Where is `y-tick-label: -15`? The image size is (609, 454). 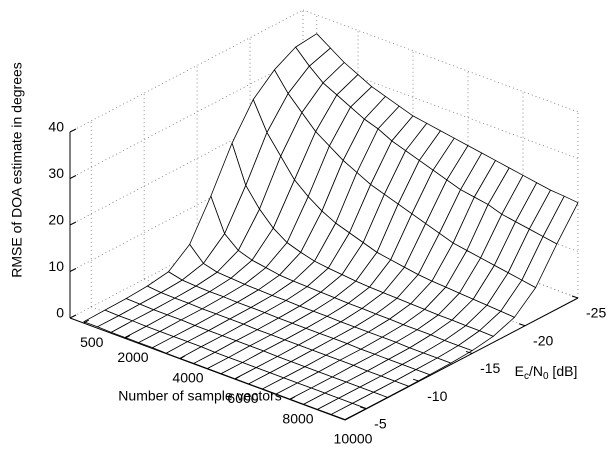
y-tick-label: -15 is located at coordinates (490, 368).